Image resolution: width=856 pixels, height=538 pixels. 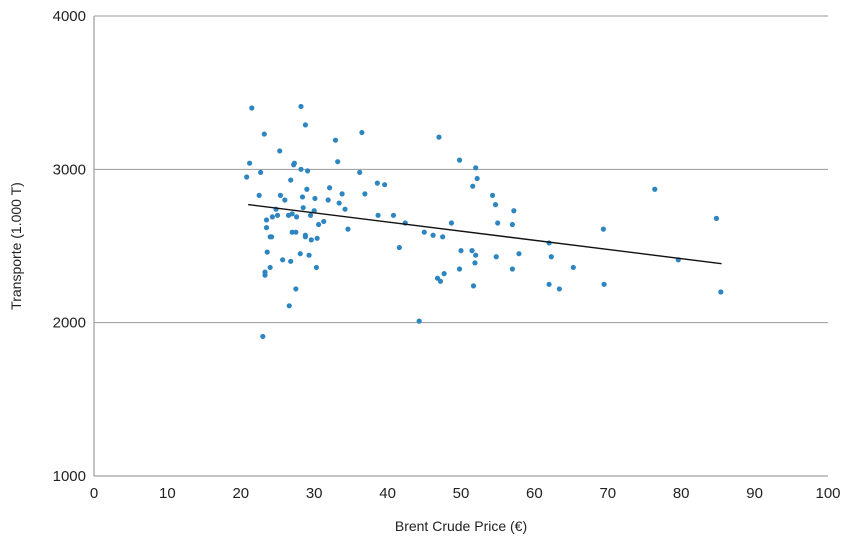 I want to click on x-tick-label: 80, so click(x=681, y=493).